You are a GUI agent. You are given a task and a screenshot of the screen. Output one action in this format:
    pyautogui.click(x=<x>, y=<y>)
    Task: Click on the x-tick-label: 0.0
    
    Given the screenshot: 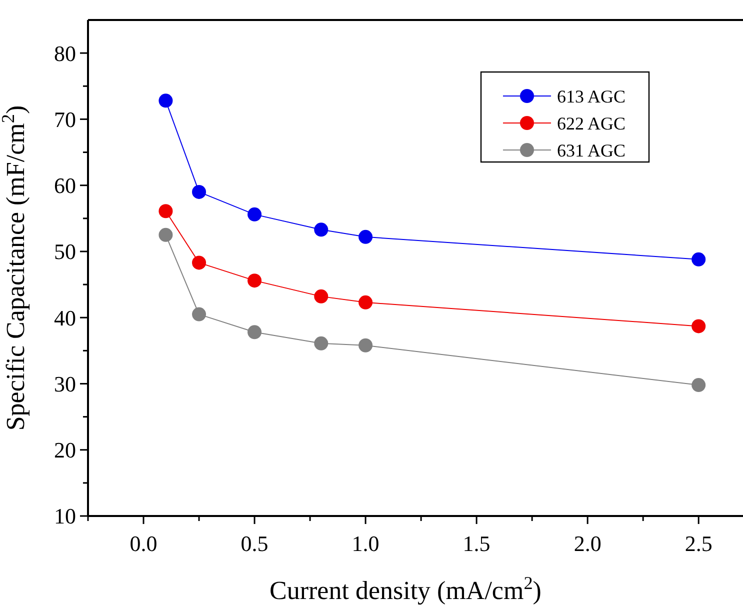 What is the action you would take?
    pyautogui.click(x=144, y=543)
    